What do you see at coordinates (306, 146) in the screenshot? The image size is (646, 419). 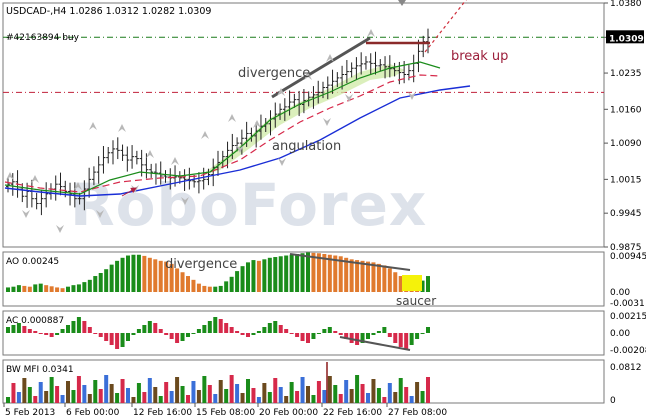 I see `angulation-annotation: angulation` at bounding box center [306, 146].